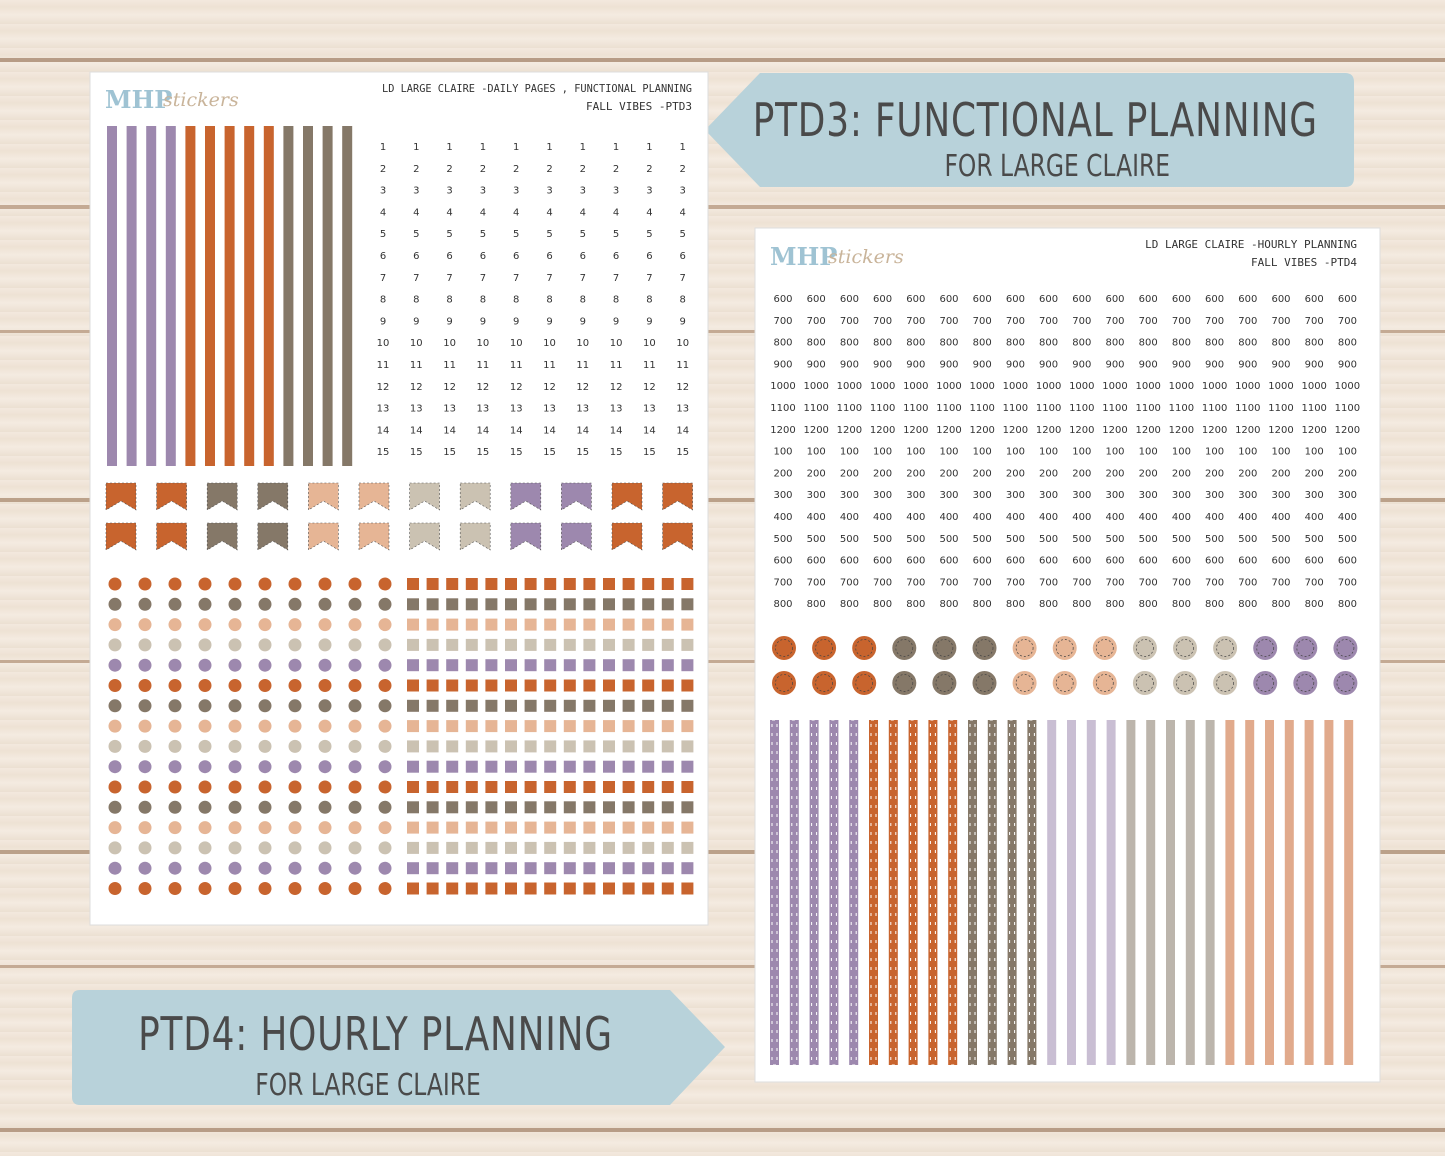 This screenshot has height=1156, width=1445. Describe the element at coordinates (944, 683) in the screenshot. I see `circle-stitch` at that location.